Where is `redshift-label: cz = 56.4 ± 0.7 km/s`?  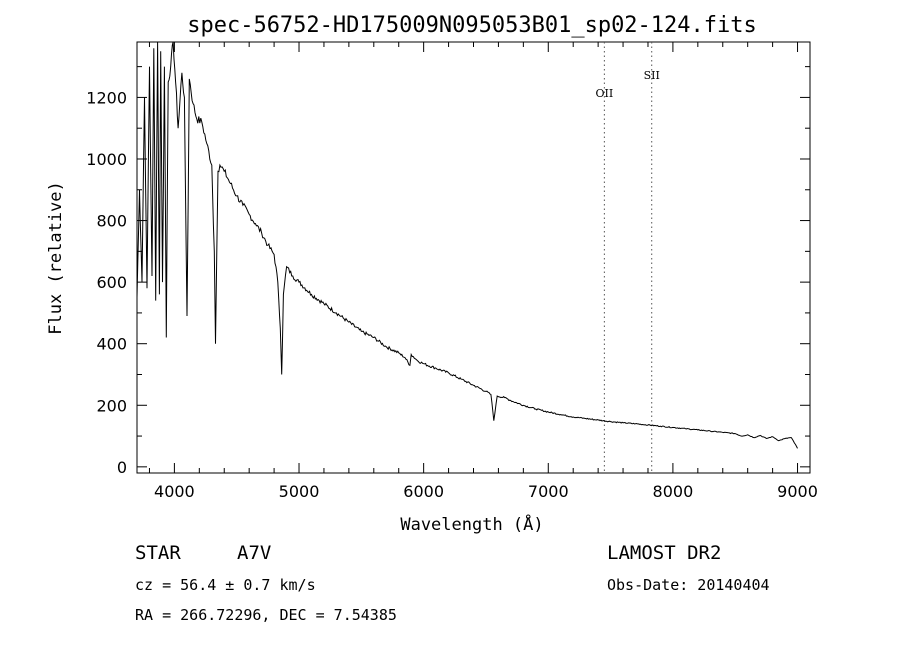
redshift-label: cz = 56.4 ± 0.7 km/s is located at coordinates (225, 585).